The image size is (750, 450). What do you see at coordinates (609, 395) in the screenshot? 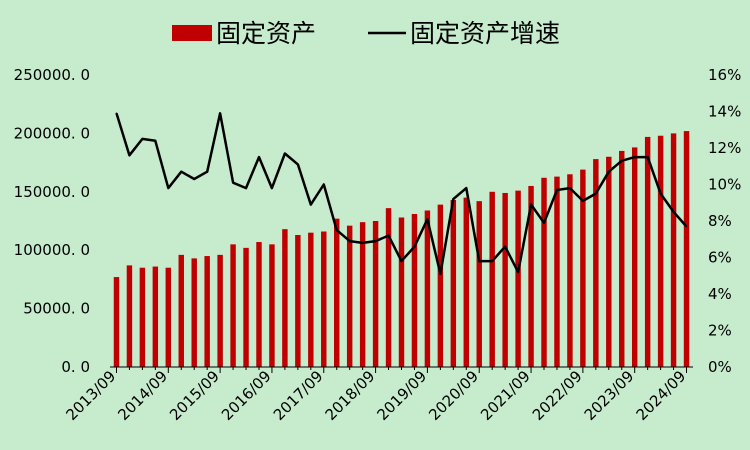
I see `x-axis-tick-label: 2023/09` at bounding box center [609, 395].